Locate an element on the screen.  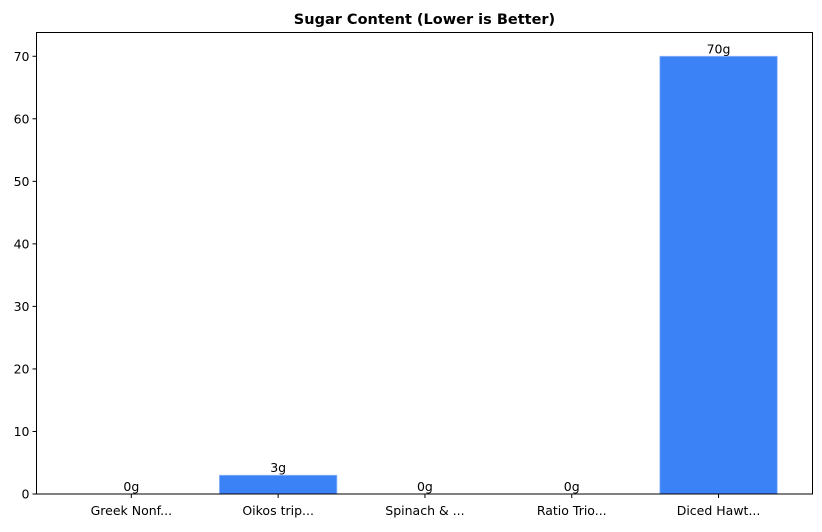
y-tick-label: 20 is located at coordinates (22, 368).